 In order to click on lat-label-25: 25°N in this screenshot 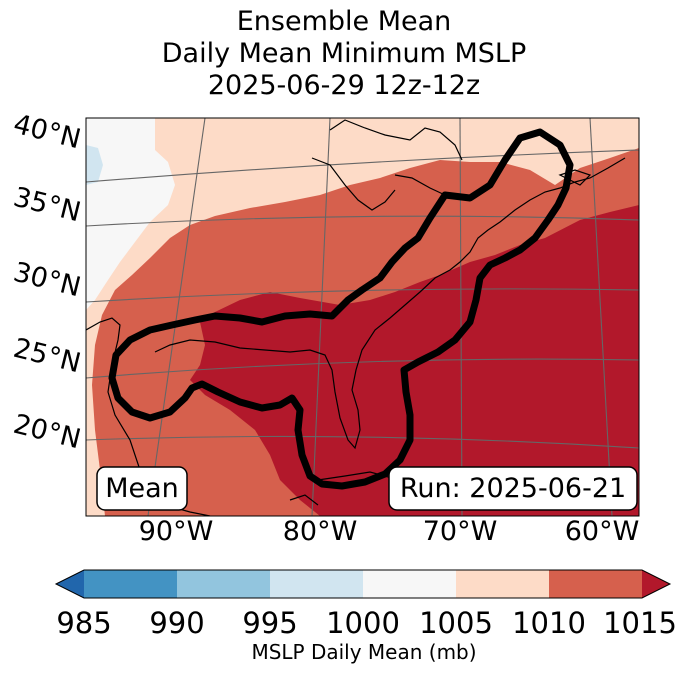, I will do `click(47, 356)`.